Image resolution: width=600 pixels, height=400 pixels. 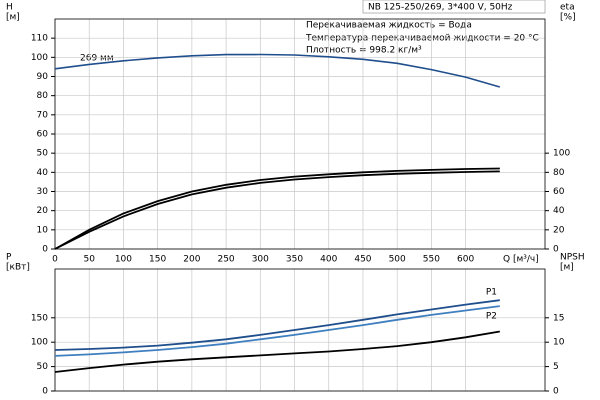 What do you see at coordinates (559, 192) in the screenshot?
I see `y2-tick-label: 60` at bounding box center [559, 192].